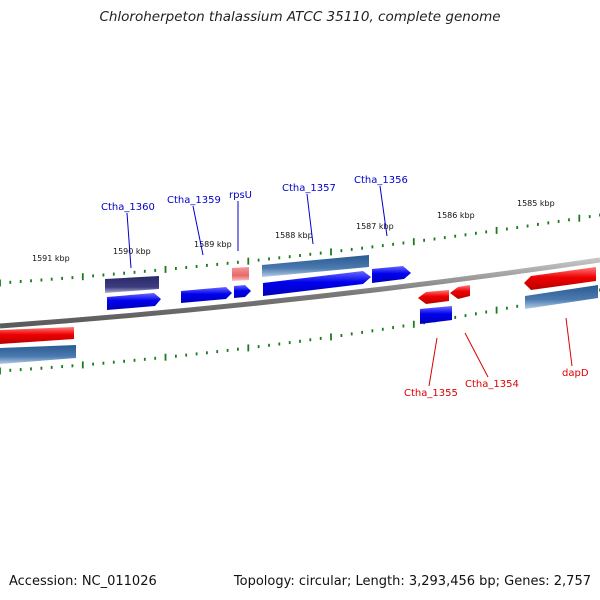 This screenshot has height=600, width=600. What do you see at coordinates (536, 203) in the screenshot?
I see `scale-label-1585: 1585 kbp` at bounding box center [536, 203].